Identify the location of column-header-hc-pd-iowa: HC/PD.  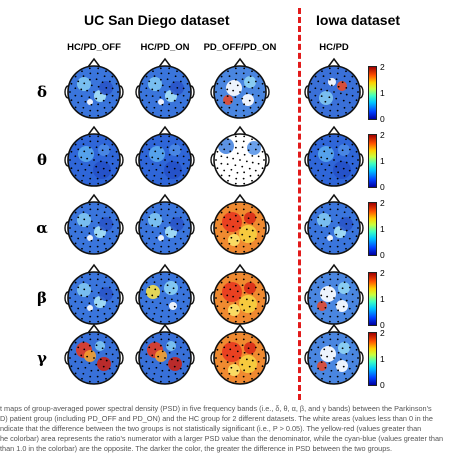
(334, 47).